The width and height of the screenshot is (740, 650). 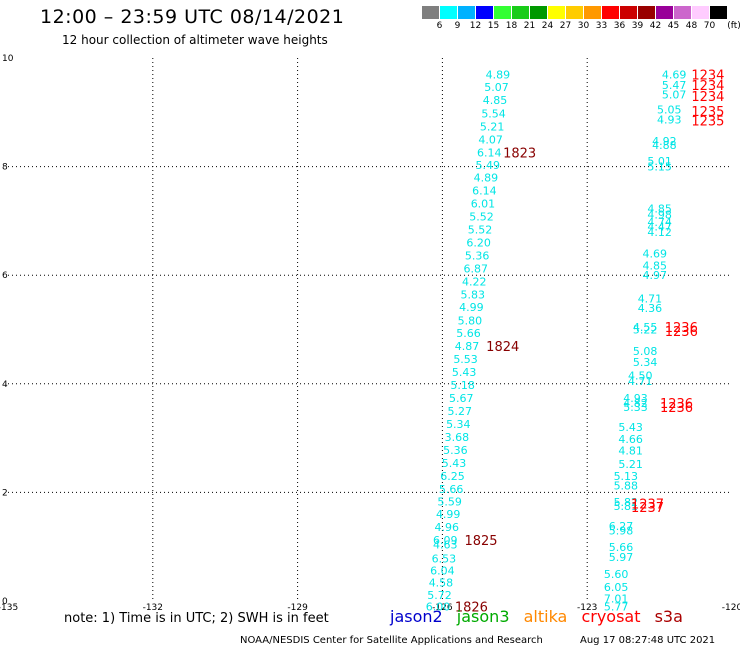 What do you see at coordinates (5, 602) in the screenshot?
I see `y-tick-label: 0` at bounding box center [5, 602].